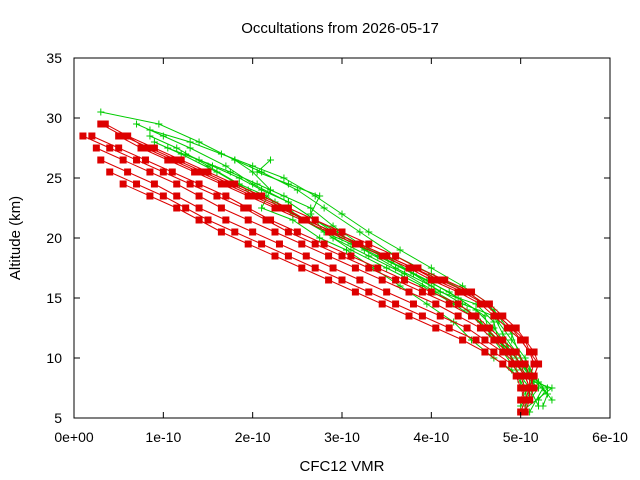 The height and width of the screenshot is (480, 640). I want to click on y-tick-label: 5, so click(58, 418).